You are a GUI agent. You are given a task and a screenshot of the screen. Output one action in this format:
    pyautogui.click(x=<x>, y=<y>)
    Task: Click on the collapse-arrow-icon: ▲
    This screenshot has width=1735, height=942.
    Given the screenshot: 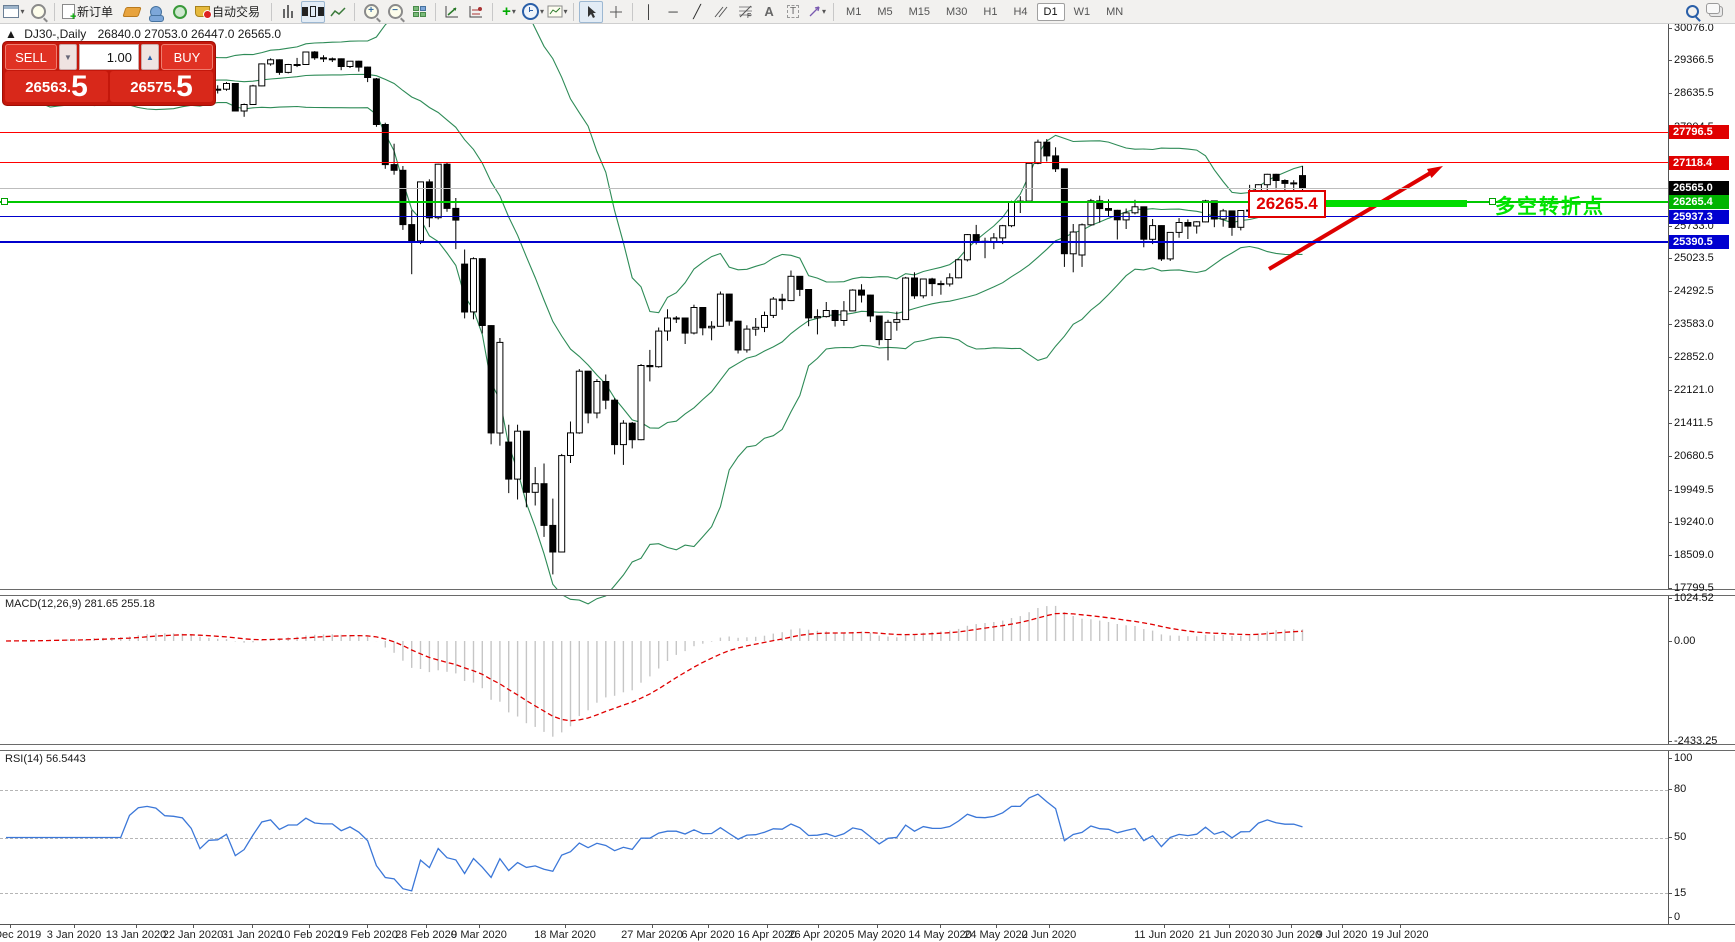 What is the action you would take?
    pyautogui.click(x=11, y=34)
    